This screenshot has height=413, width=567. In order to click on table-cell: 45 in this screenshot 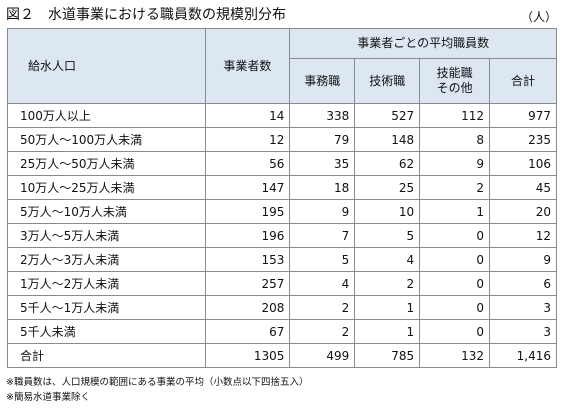, I will do `click(523, 187)`.